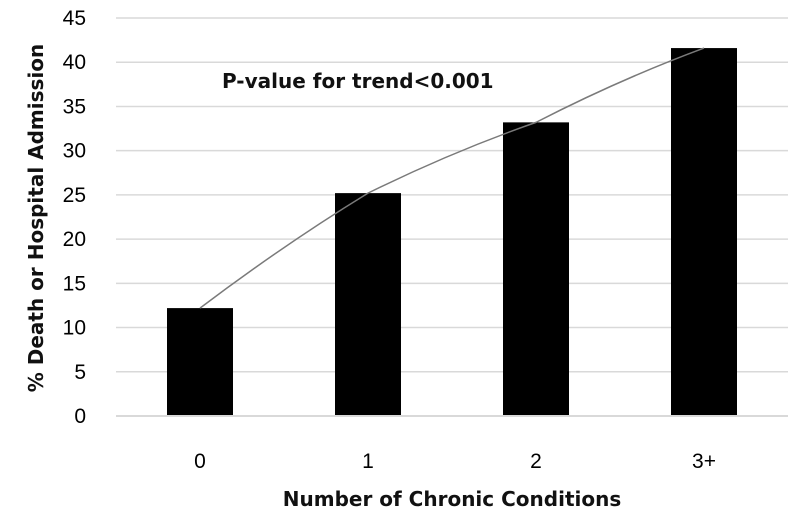 Image resolution: width=788 pixels, height=512 pixels. I want to click on y-tick-label: 0, so click(80, 416).